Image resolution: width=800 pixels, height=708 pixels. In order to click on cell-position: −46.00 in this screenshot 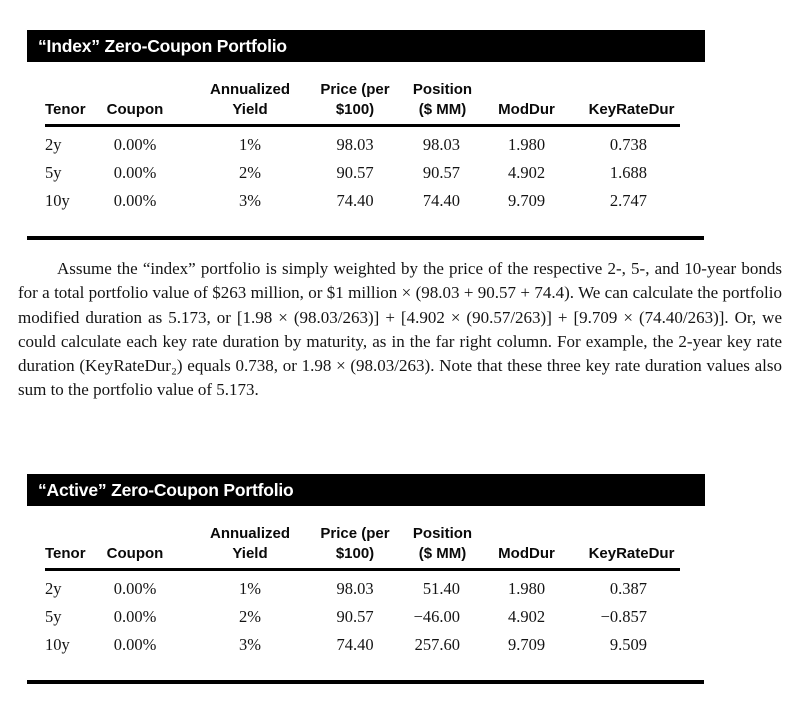, I will do `click(436, 616)`.